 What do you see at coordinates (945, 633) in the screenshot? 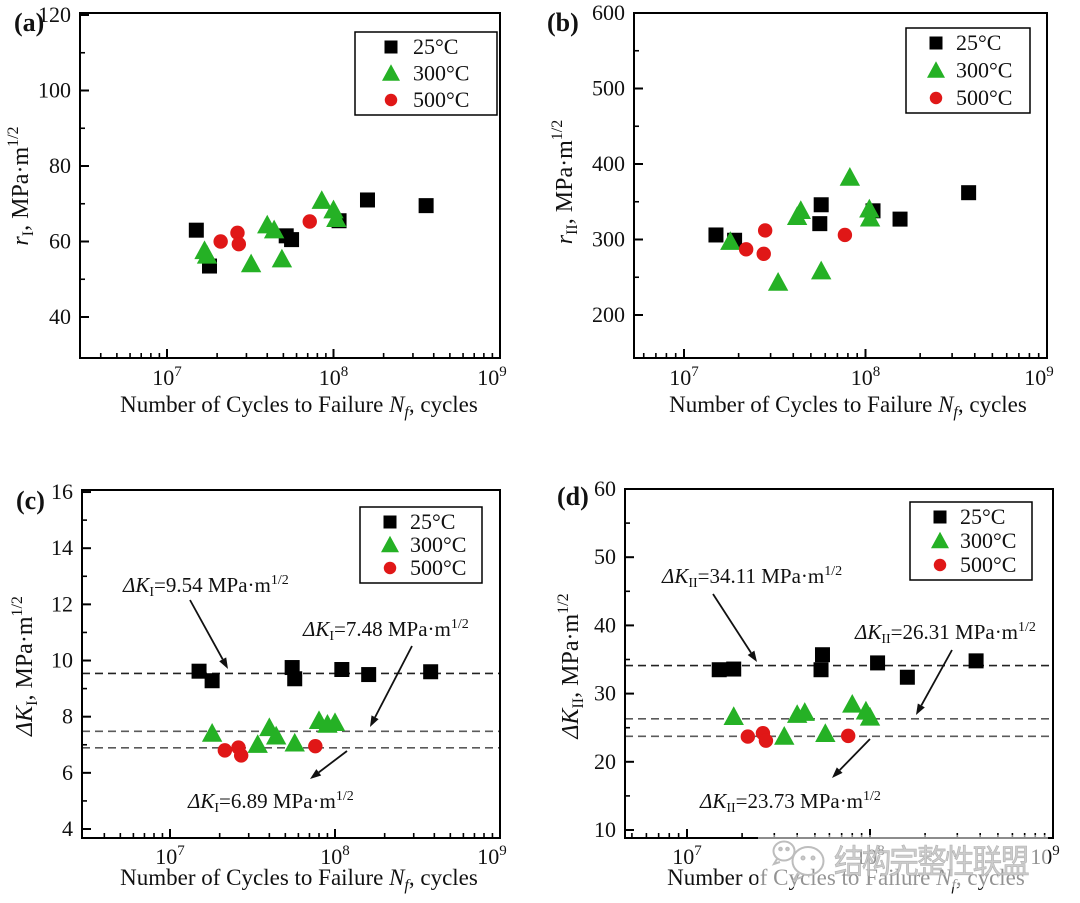
I see `annotation-ref-26.31: ΔKII=26.31 MPa·m1/2` at bounding box center [945, 633].